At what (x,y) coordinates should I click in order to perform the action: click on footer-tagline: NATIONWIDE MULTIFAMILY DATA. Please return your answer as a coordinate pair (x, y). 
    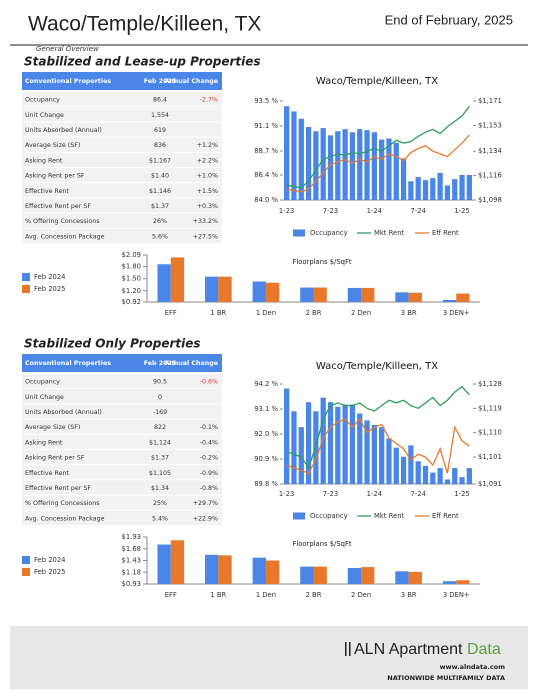
    Looking at the image, I should click on (446, 678).